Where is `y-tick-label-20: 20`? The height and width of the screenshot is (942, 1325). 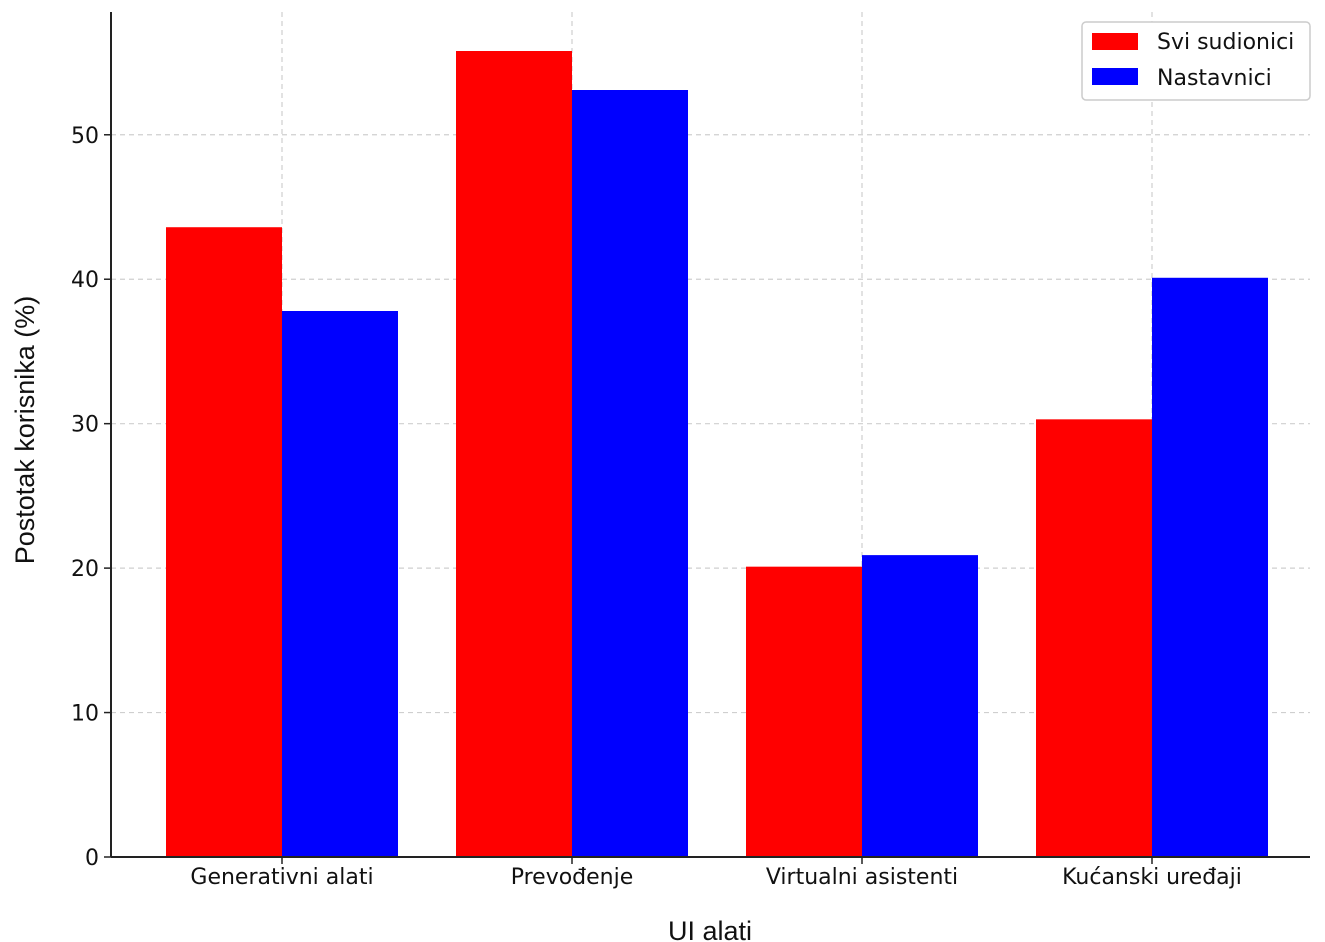
y-tick-label-20: 20 is located at coordinates (85, 569).